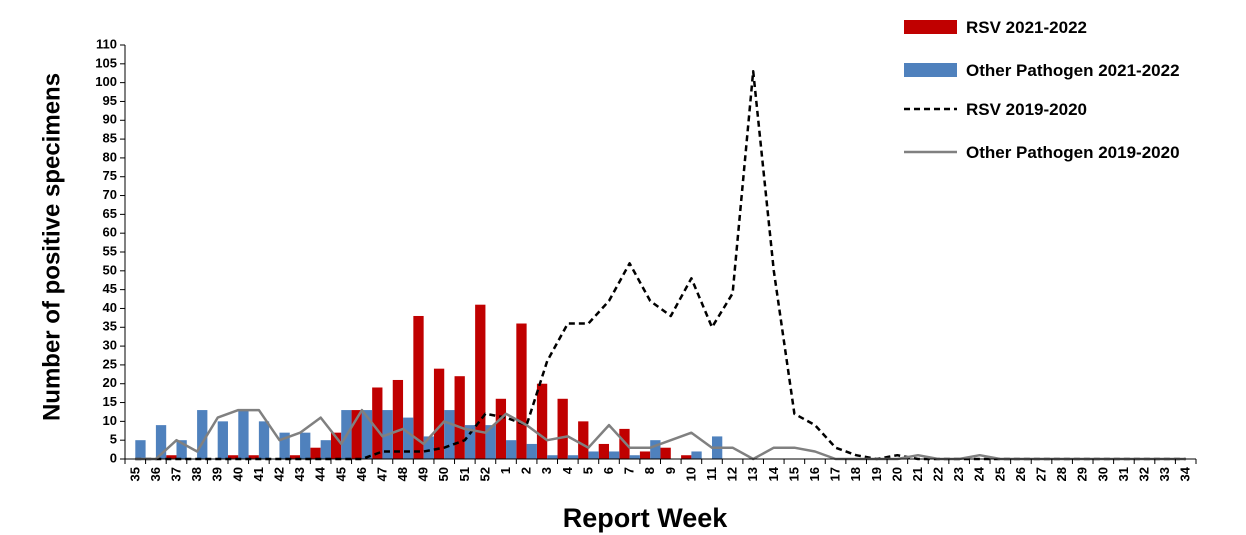 This screenshot has height=535, width=1246. Describe the element at coordinates (855, 474) in the screenshot. I see `x-tick-label: 18` at that location.